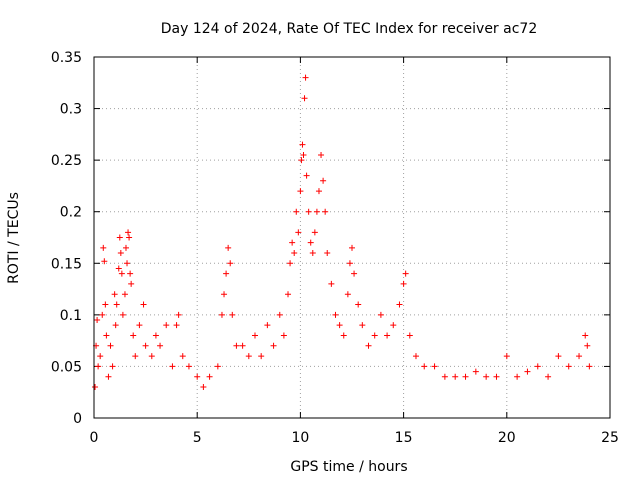 Image resolution: width=640 pixels, height=480 pixels. What do you see at coordinates (300, 438) in the screenshot?
I see `x-tick-label: 10` at bounding box center [300, 438].